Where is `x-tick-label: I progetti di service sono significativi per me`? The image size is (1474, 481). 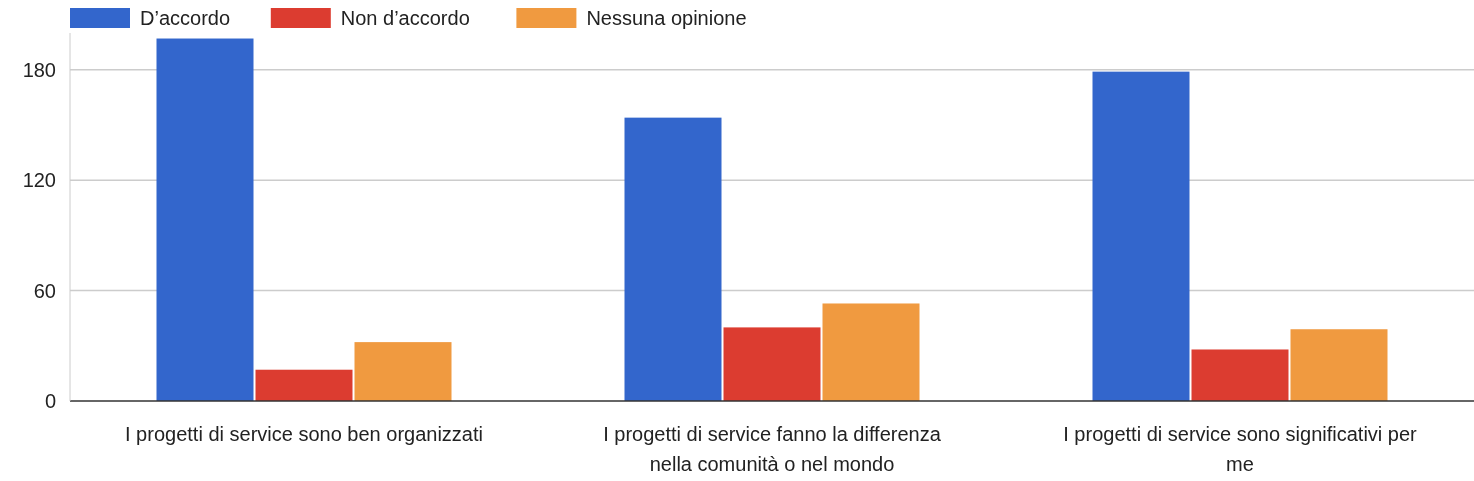 x-tick-label: I progetti di service sono significativi per me is located at coordinates (1240, 449).